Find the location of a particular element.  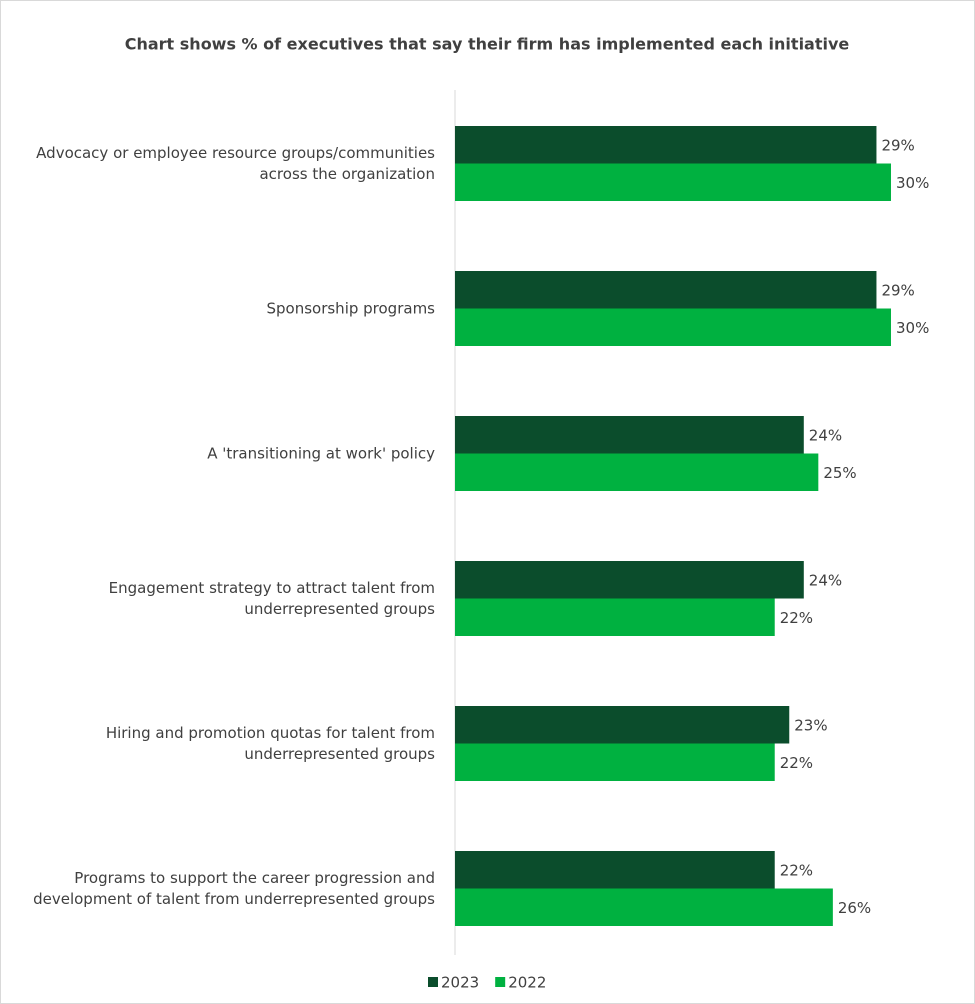

value-label: 25% is located at coordinates (839, 473).